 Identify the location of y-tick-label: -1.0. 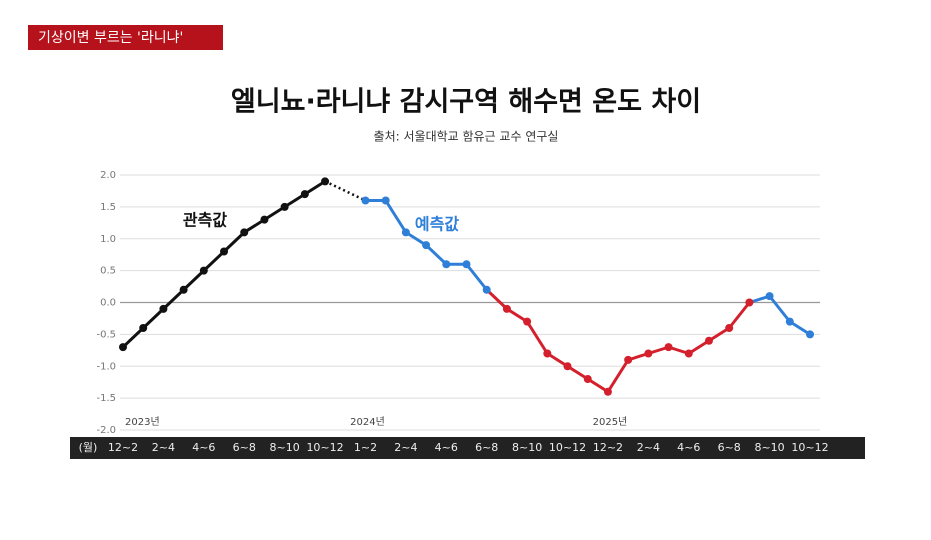
(106, 366).